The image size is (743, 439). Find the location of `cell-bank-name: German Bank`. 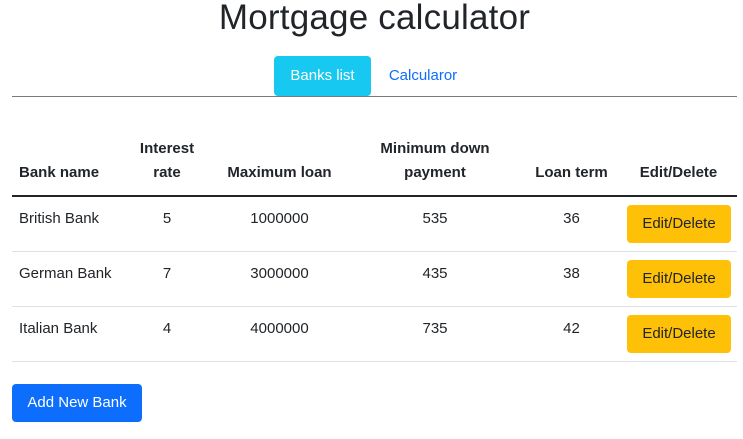

cell-bank-name: German Bank is located at coordinates (67, 279).